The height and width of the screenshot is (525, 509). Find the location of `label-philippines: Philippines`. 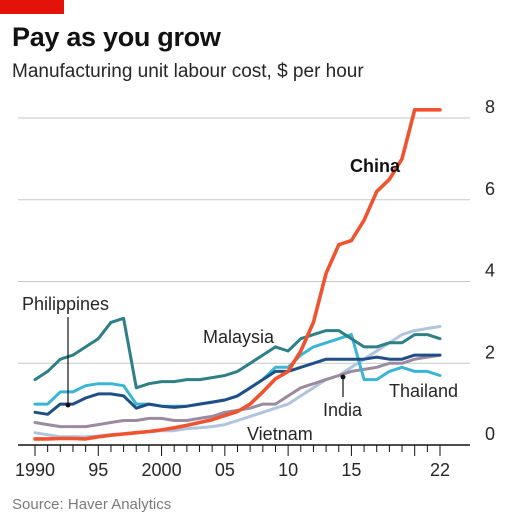

label-philippines: Philippines is located at coordinates (65, 304).